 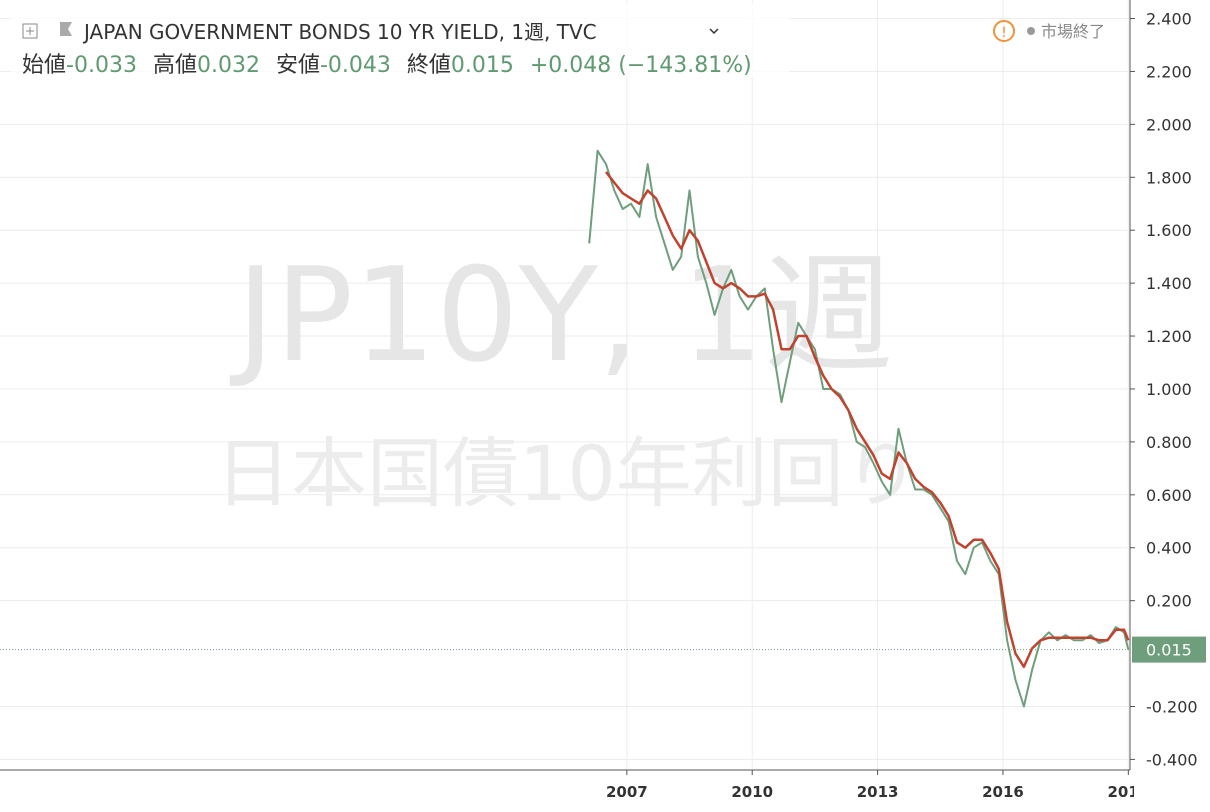 I want to click on y-tick-label: -0.400, so click(x=1172, y=759).